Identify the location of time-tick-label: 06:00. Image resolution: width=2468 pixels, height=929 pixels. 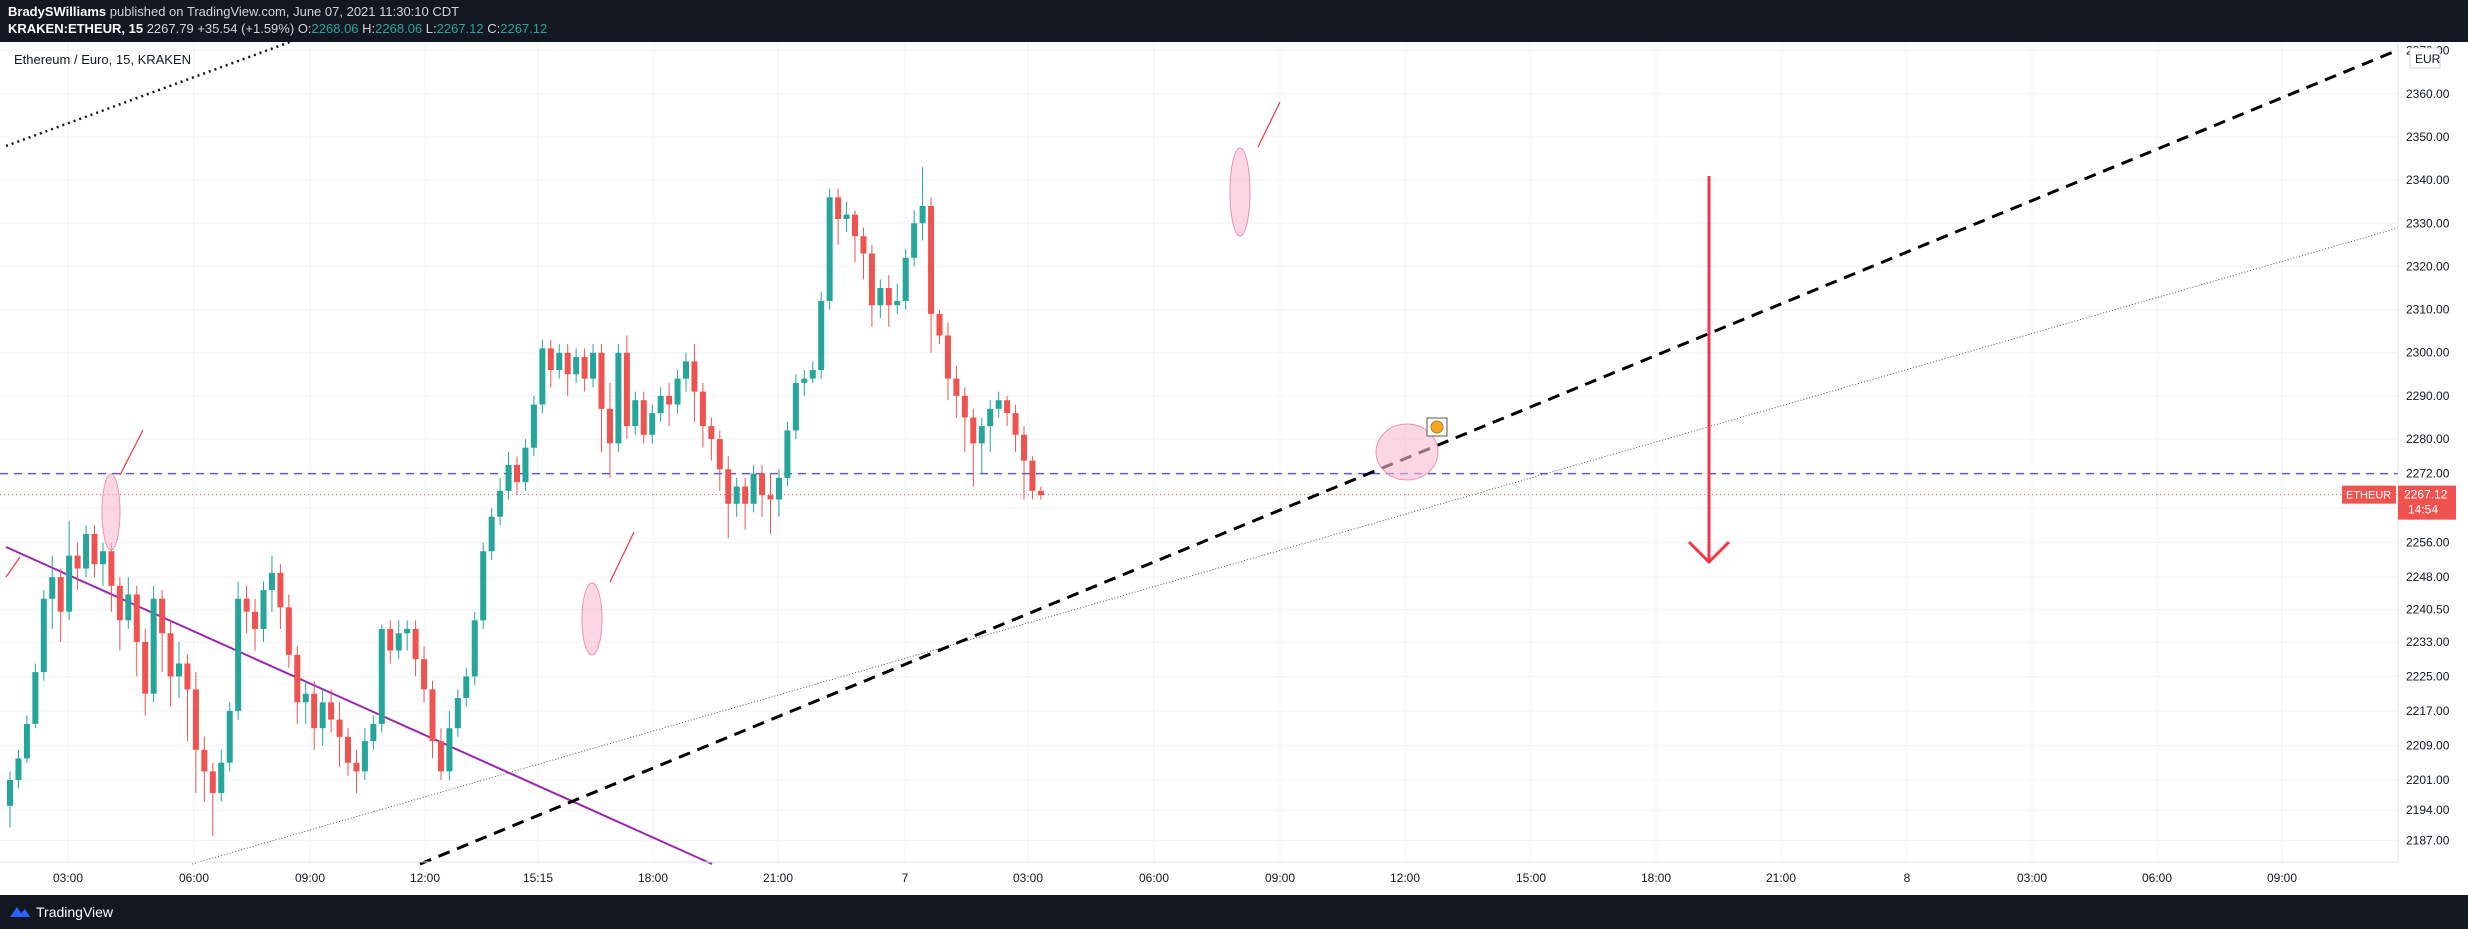
(1154, 878).